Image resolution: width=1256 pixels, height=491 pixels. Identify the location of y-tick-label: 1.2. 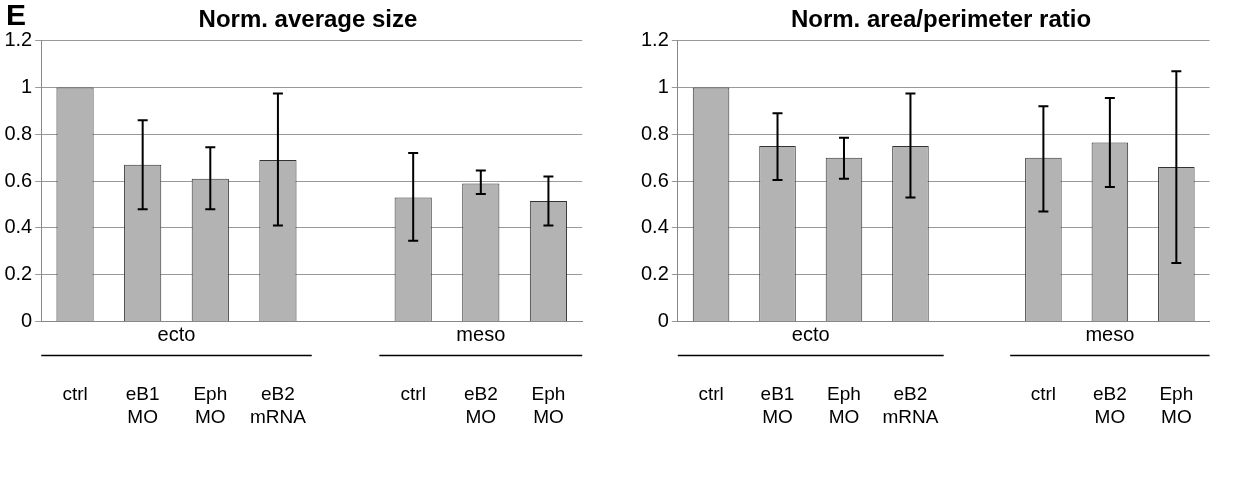
(654, 39).